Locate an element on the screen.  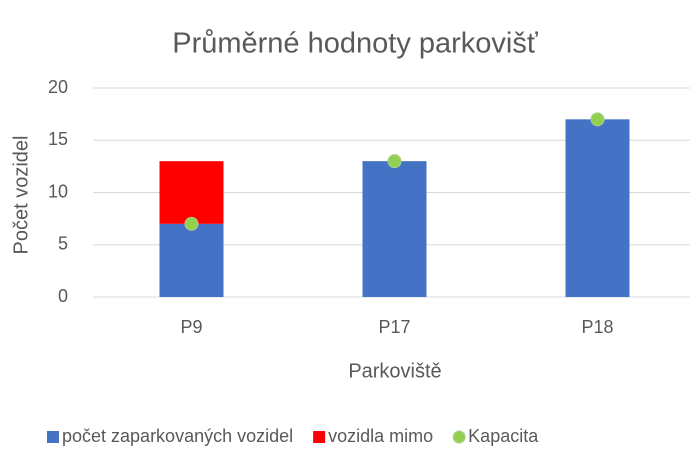
y-axis-label: Počet vozidel is located at coordinates (21, 195).